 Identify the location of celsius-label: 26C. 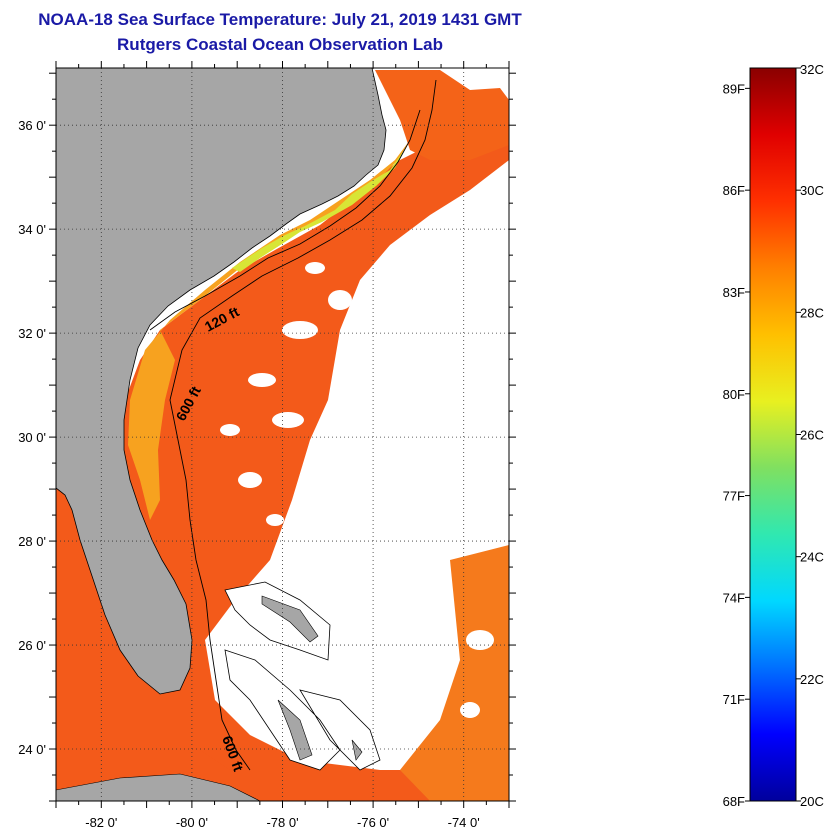
(812, 435).